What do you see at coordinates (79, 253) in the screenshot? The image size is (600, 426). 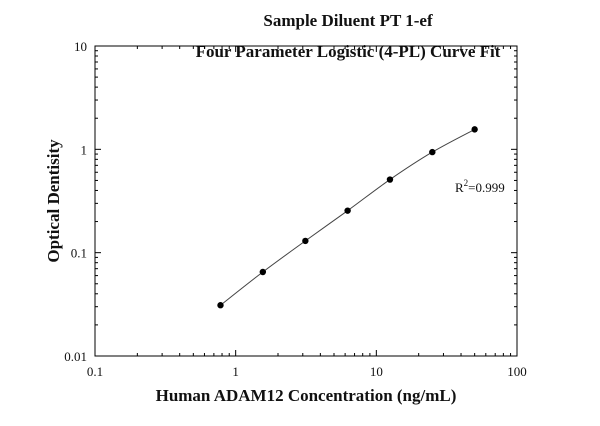 I see `y-tick-label: 0.1` at bounding box center [79, 253].